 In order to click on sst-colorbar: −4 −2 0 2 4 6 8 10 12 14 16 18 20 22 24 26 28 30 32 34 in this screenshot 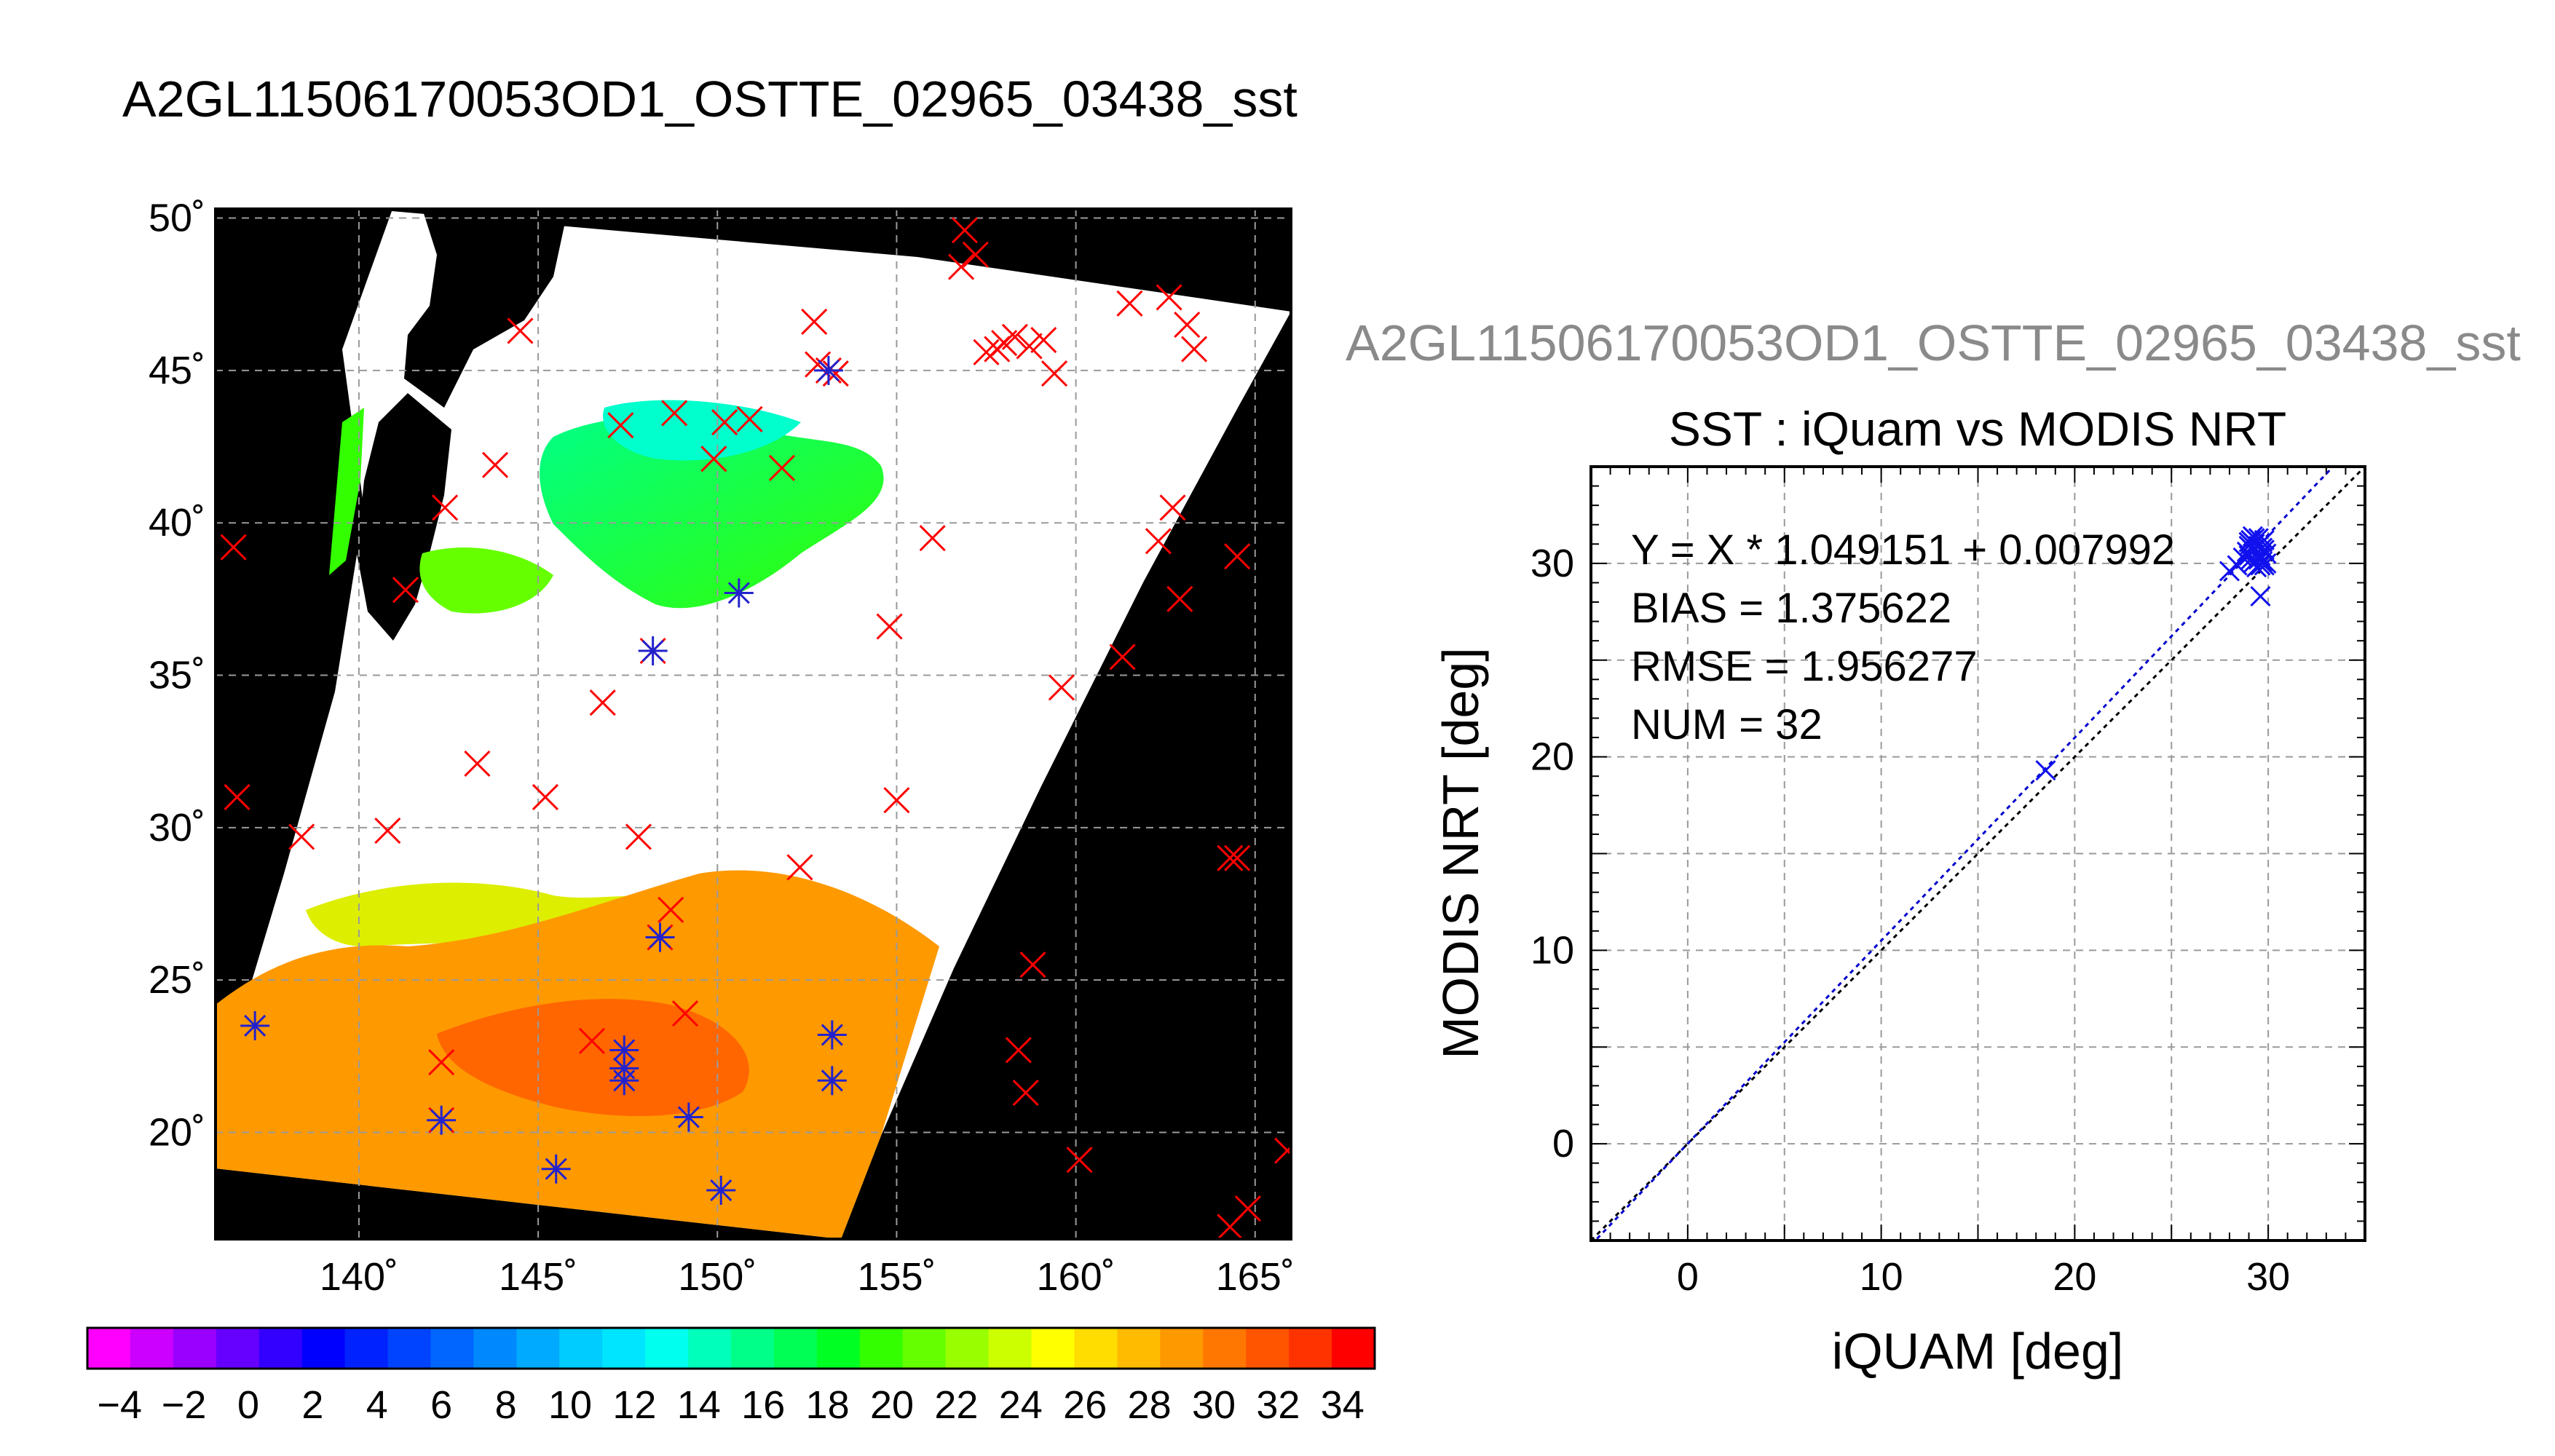, I will do `click(731, 1376)`.